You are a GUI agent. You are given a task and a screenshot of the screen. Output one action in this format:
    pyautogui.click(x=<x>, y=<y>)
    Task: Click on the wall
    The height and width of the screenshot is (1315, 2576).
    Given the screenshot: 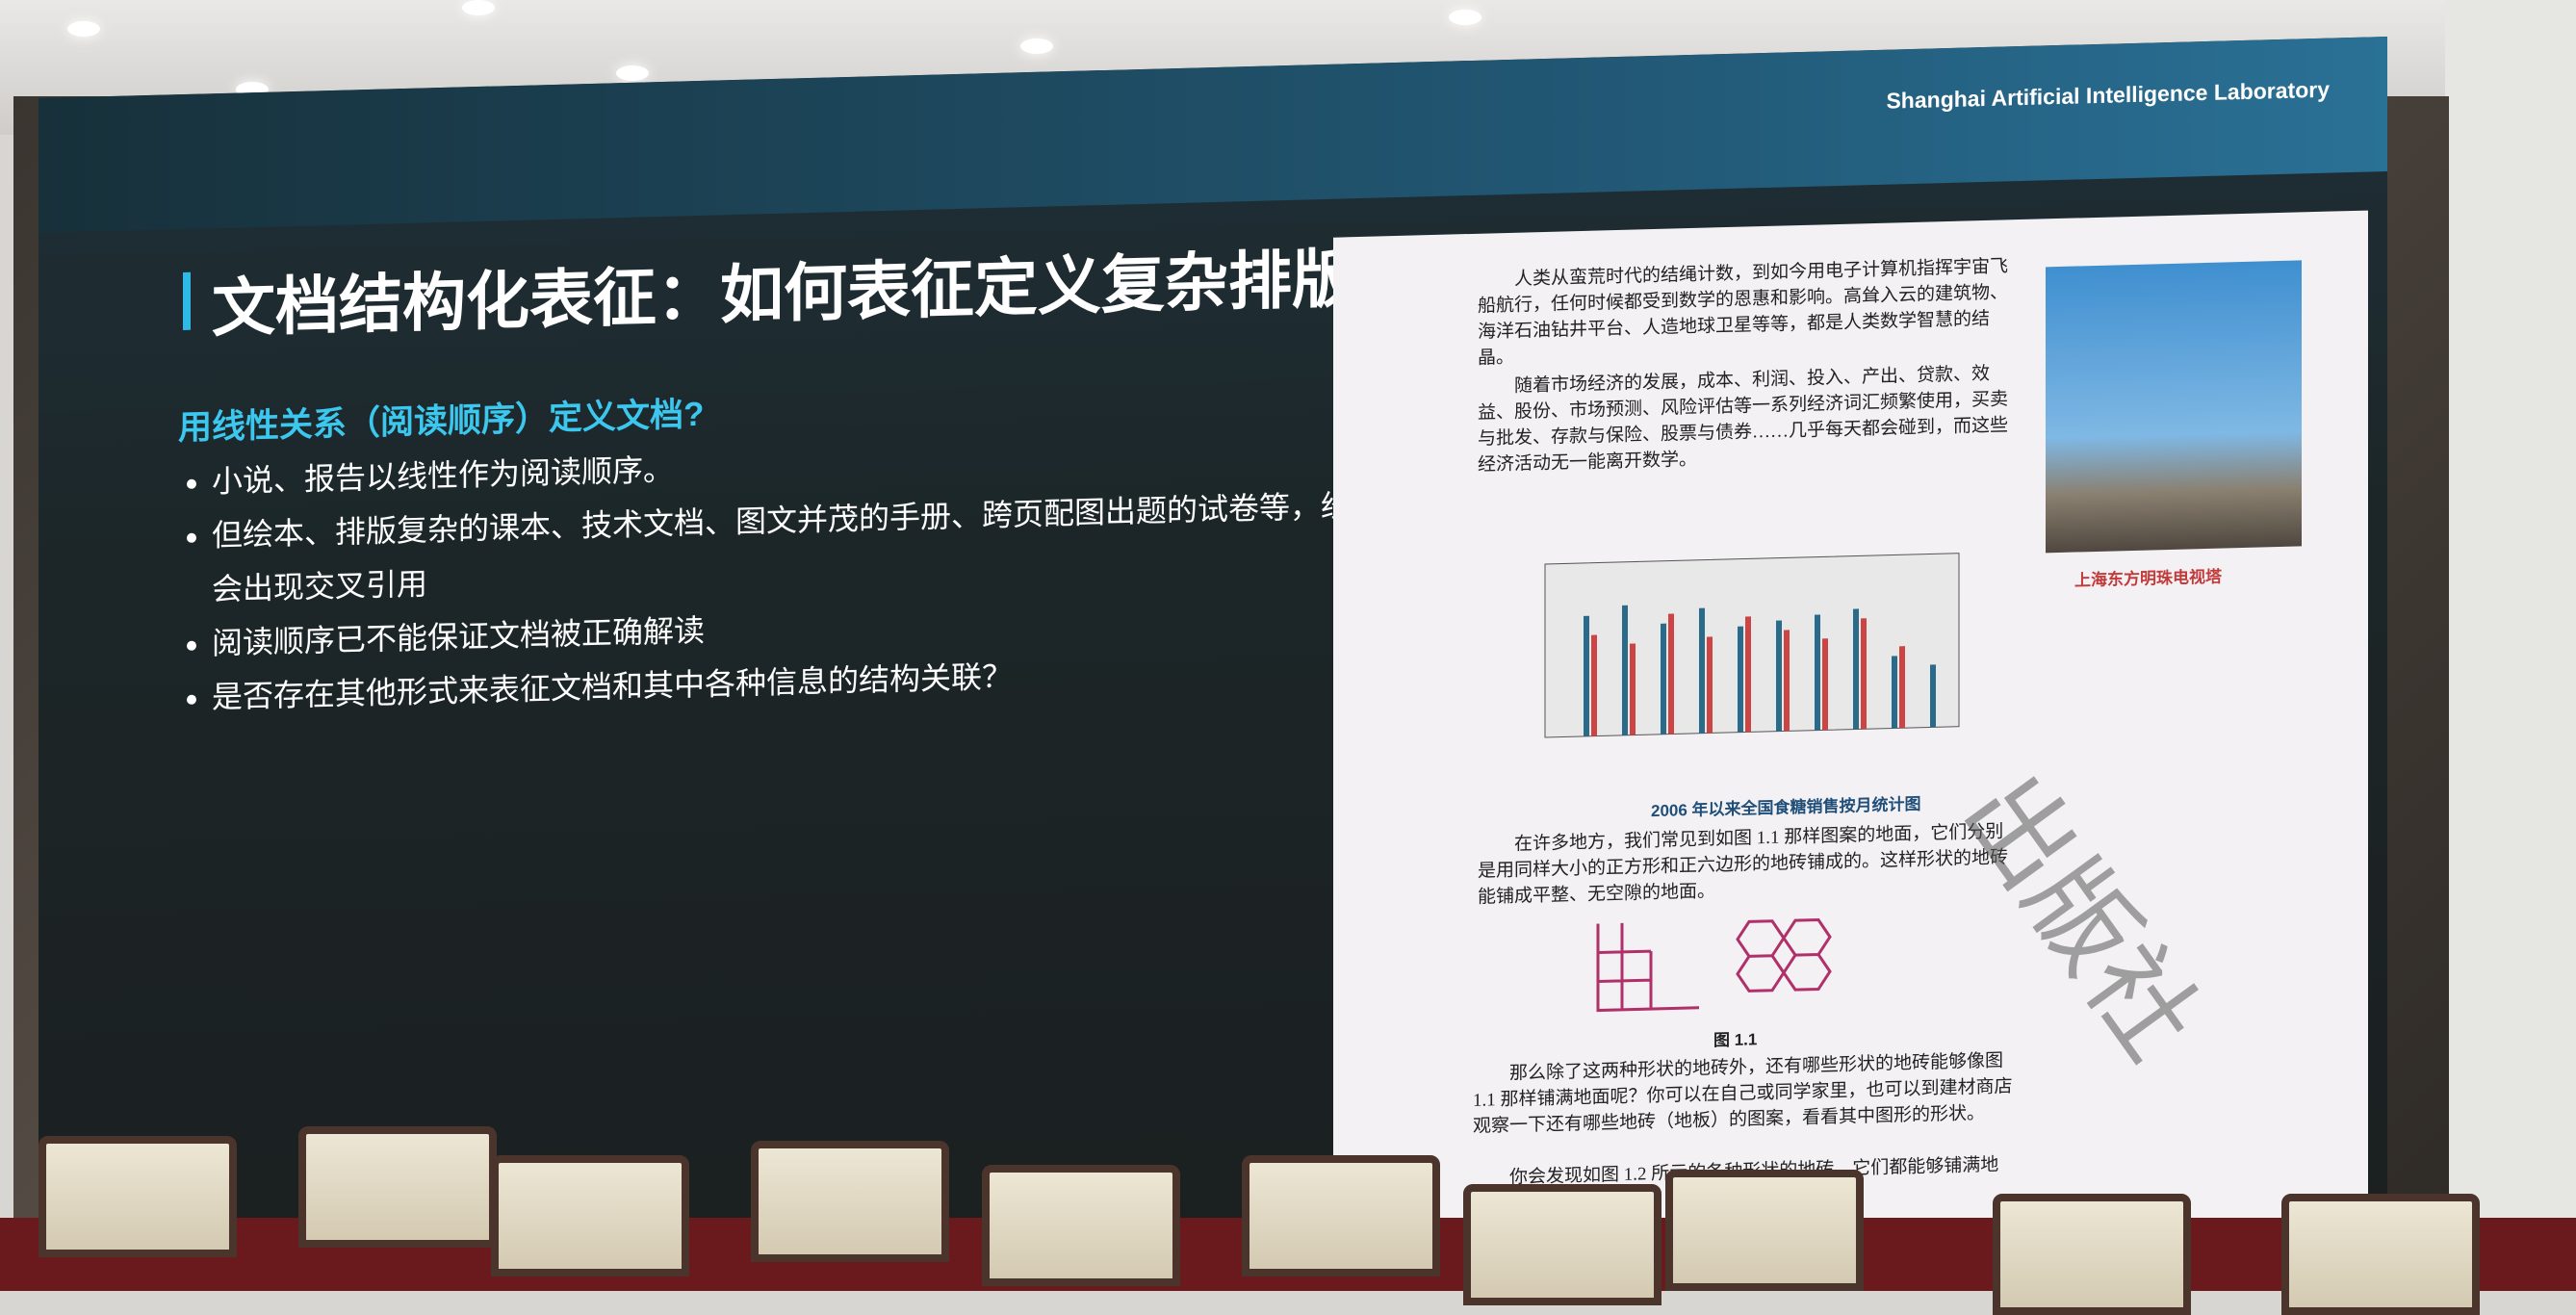 What is the action you would take?
    pyautogui.click(x=2510, y=646)
    